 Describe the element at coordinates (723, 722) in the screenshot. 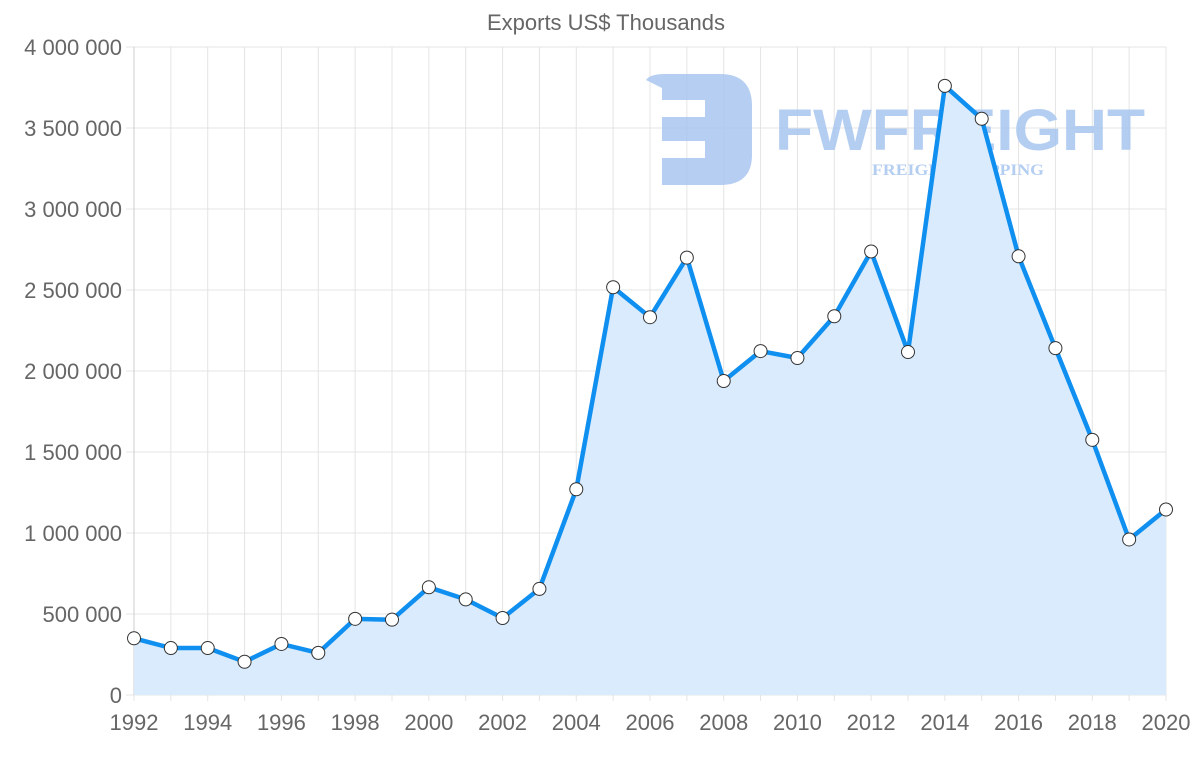

I see `x-tick-label: 2008` at that location.